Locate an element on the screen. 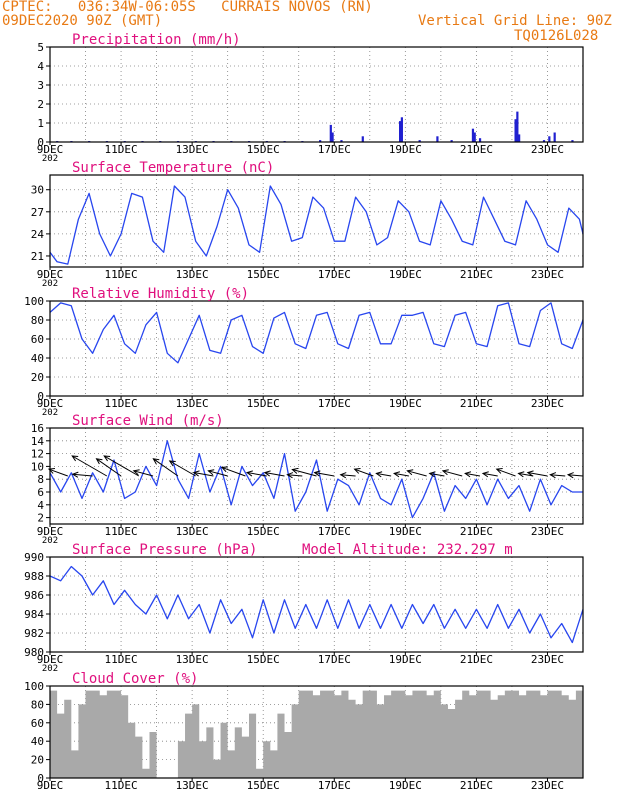  wind-series-line is located at coordinates (316, 479).